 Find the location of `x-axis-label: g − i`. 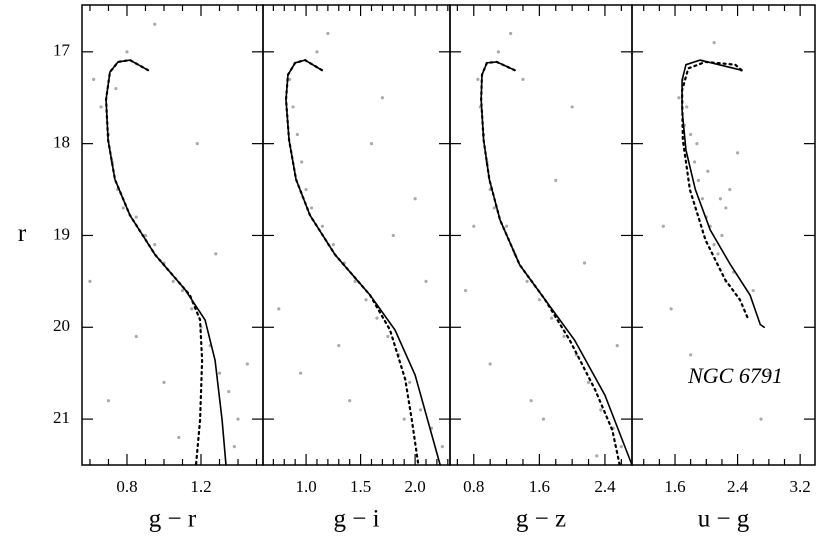

x-axis-label: g − i is located at coordinates (356, 519).